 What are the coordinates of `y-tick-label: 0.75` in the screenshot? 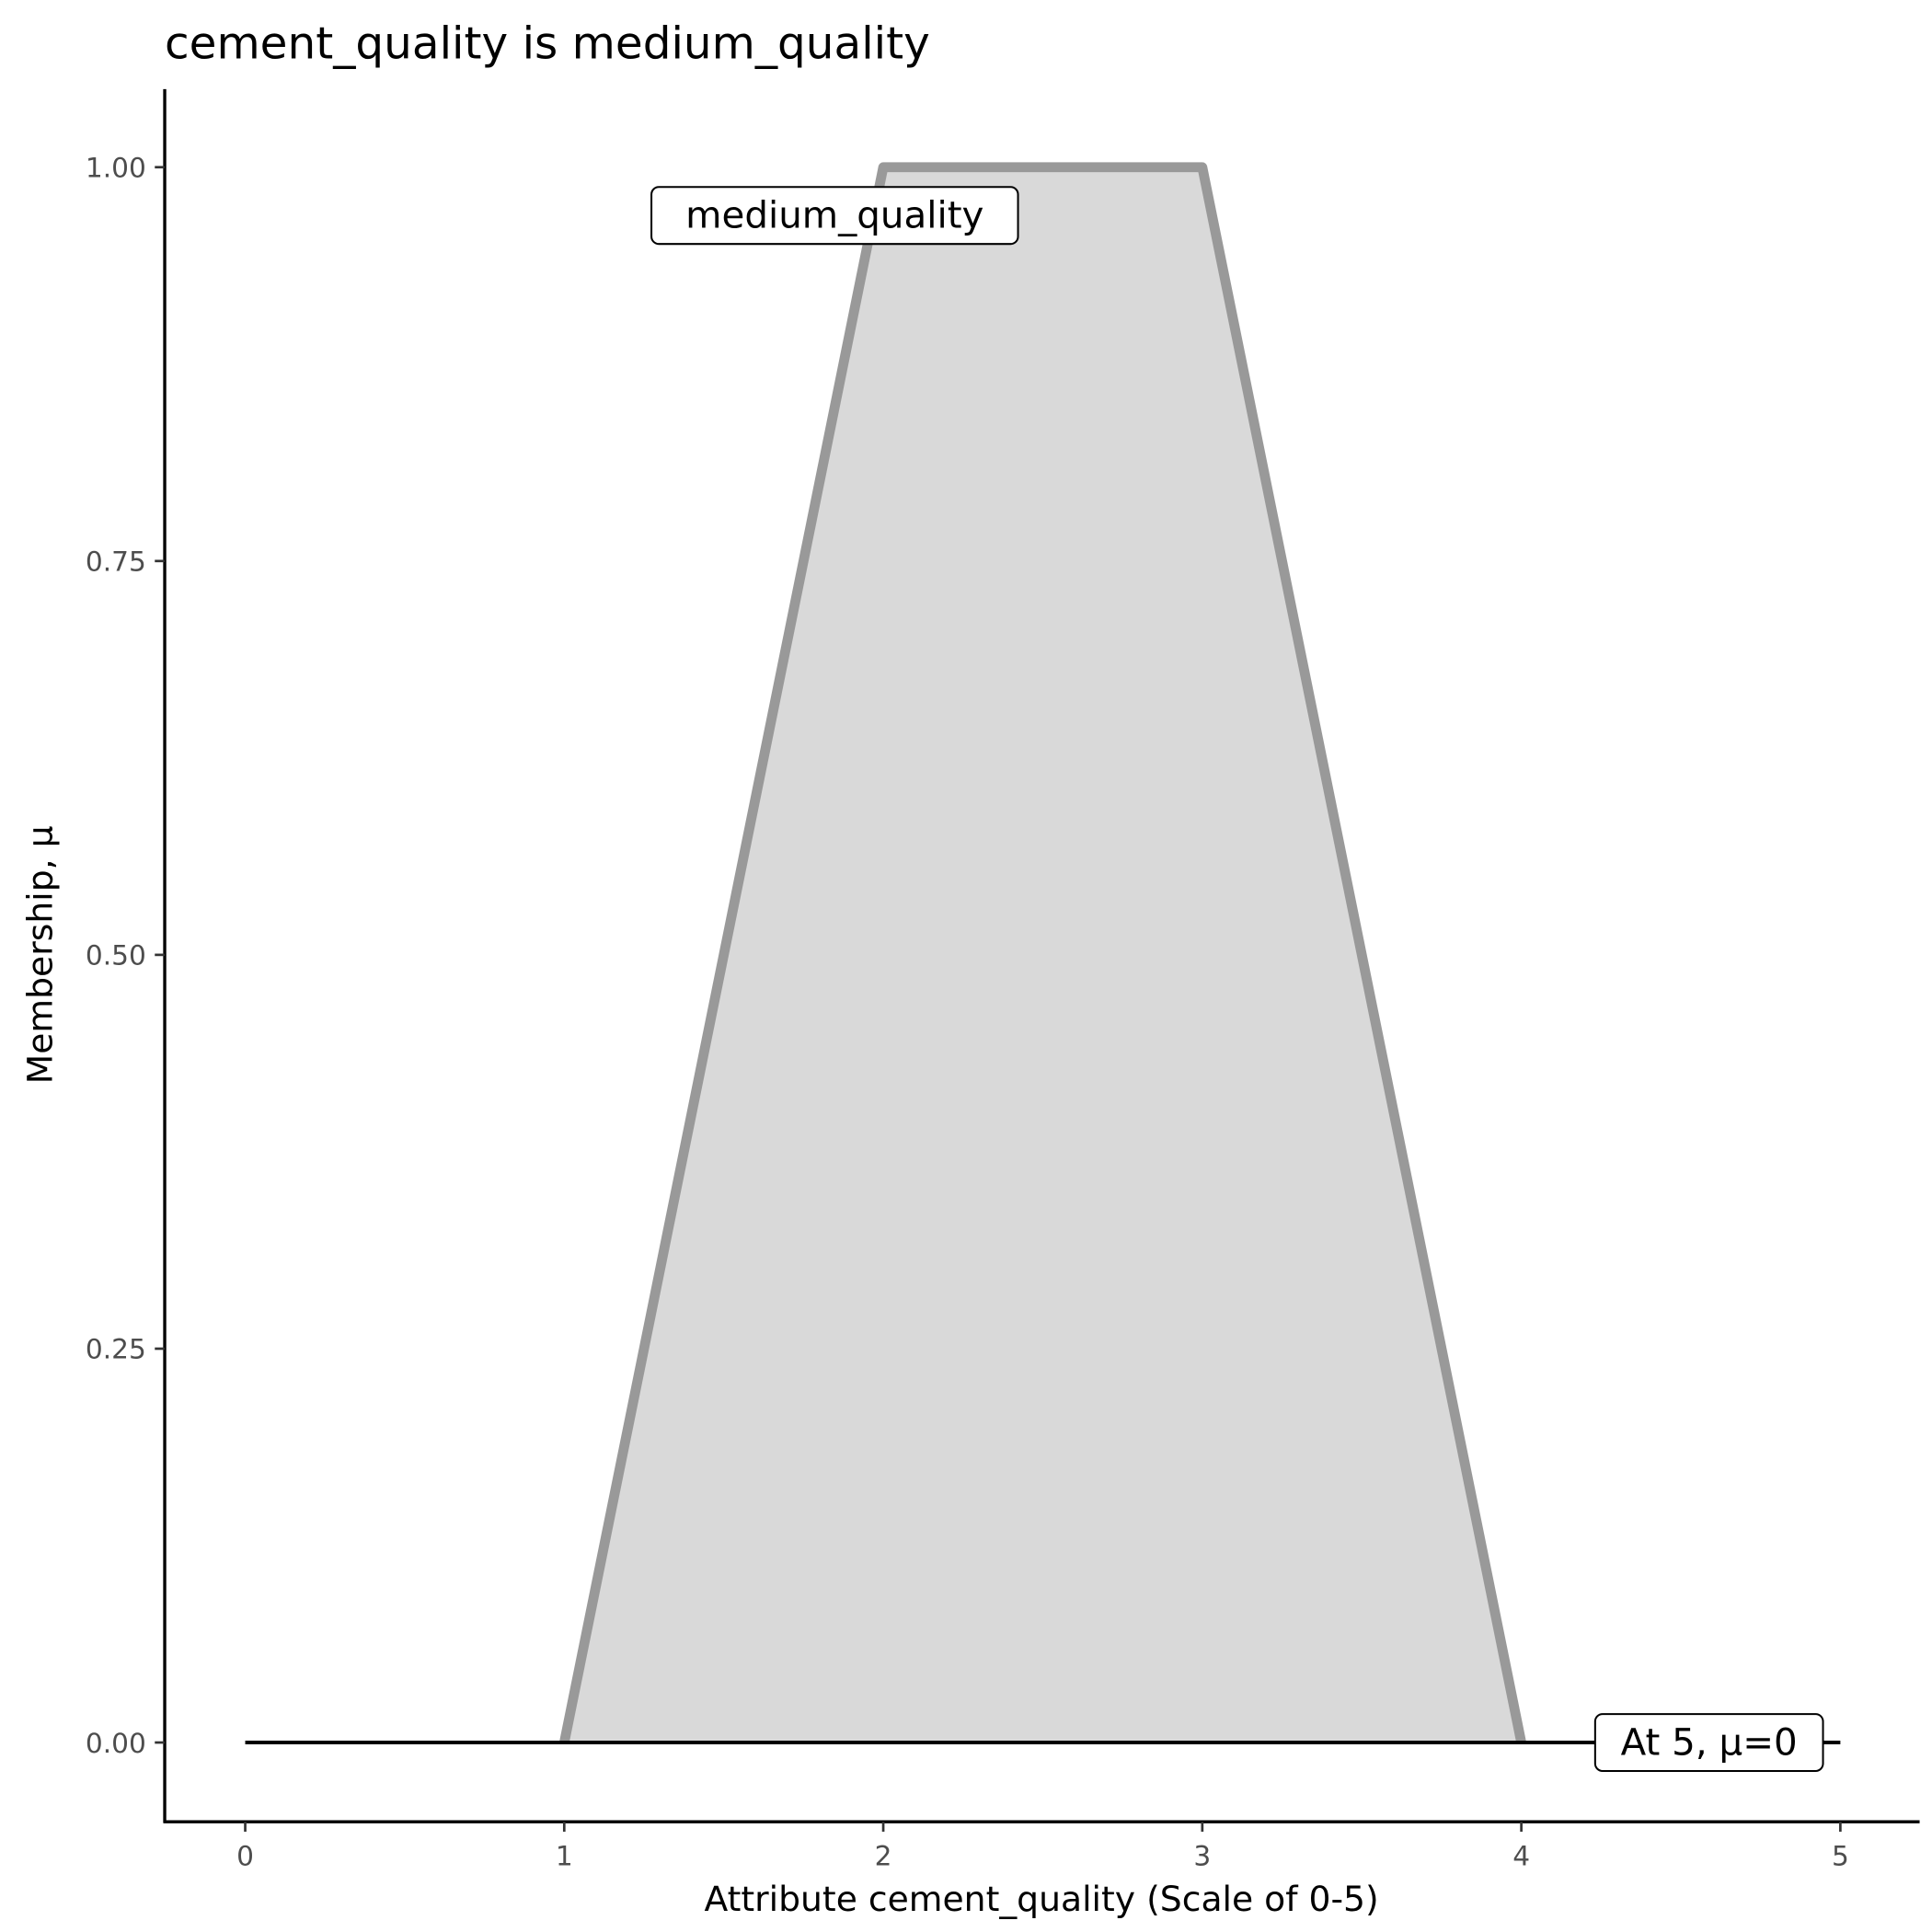 It's located at (116, 562).